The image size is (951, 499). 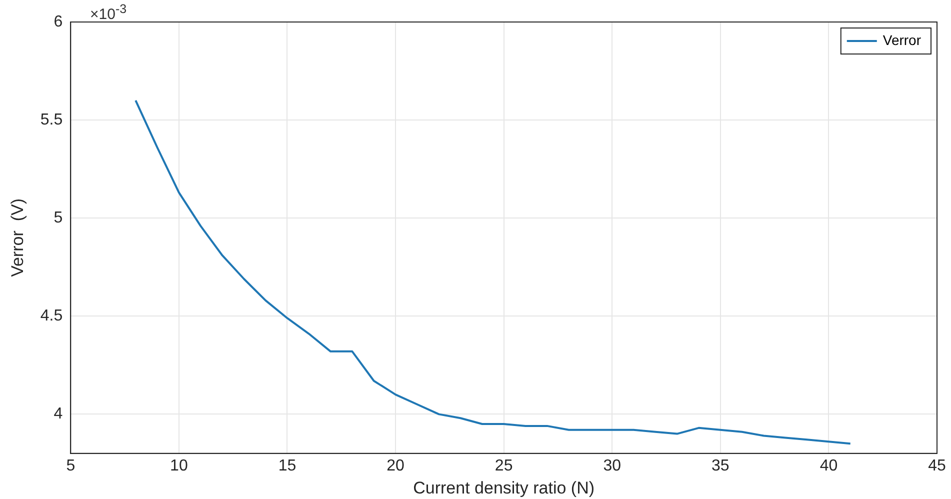 I want to click on x-tick-label: 45, so click(x=937, y=465).